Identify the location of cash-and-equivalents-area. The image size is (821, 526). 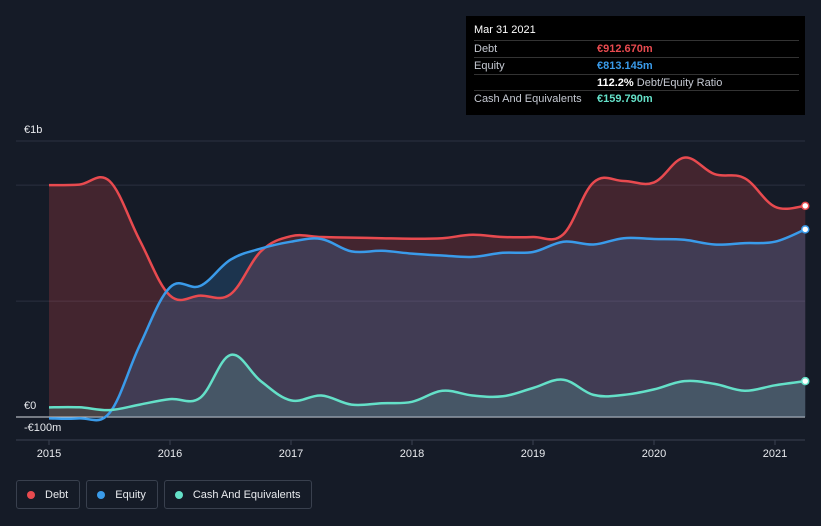
(427, 385).